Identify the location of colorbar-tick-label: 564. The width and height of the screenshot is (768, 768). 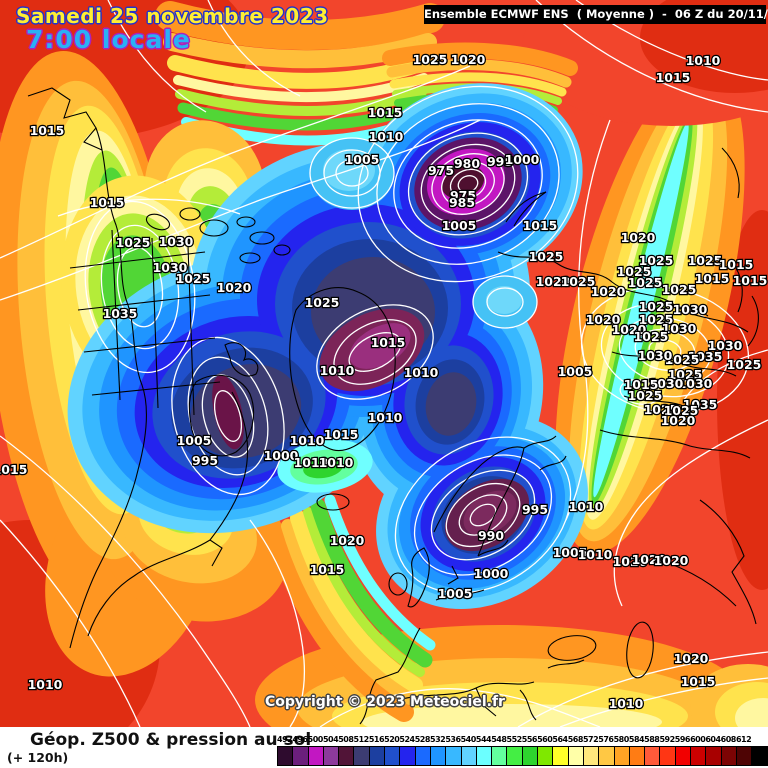
(560, 739).